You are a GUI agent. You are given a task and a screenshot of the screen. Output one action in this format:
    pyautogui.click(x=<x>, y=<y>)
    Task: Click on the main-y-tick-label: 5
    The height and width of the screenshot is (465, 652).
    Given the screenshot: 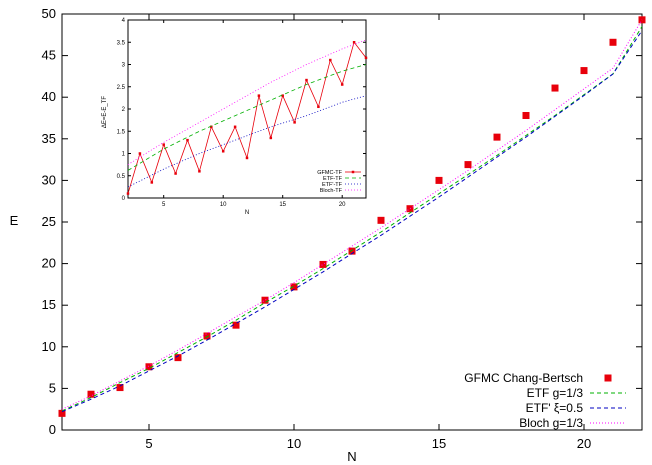 What is the action you would take?
    pyautogui.click(x=52, y=387)
    